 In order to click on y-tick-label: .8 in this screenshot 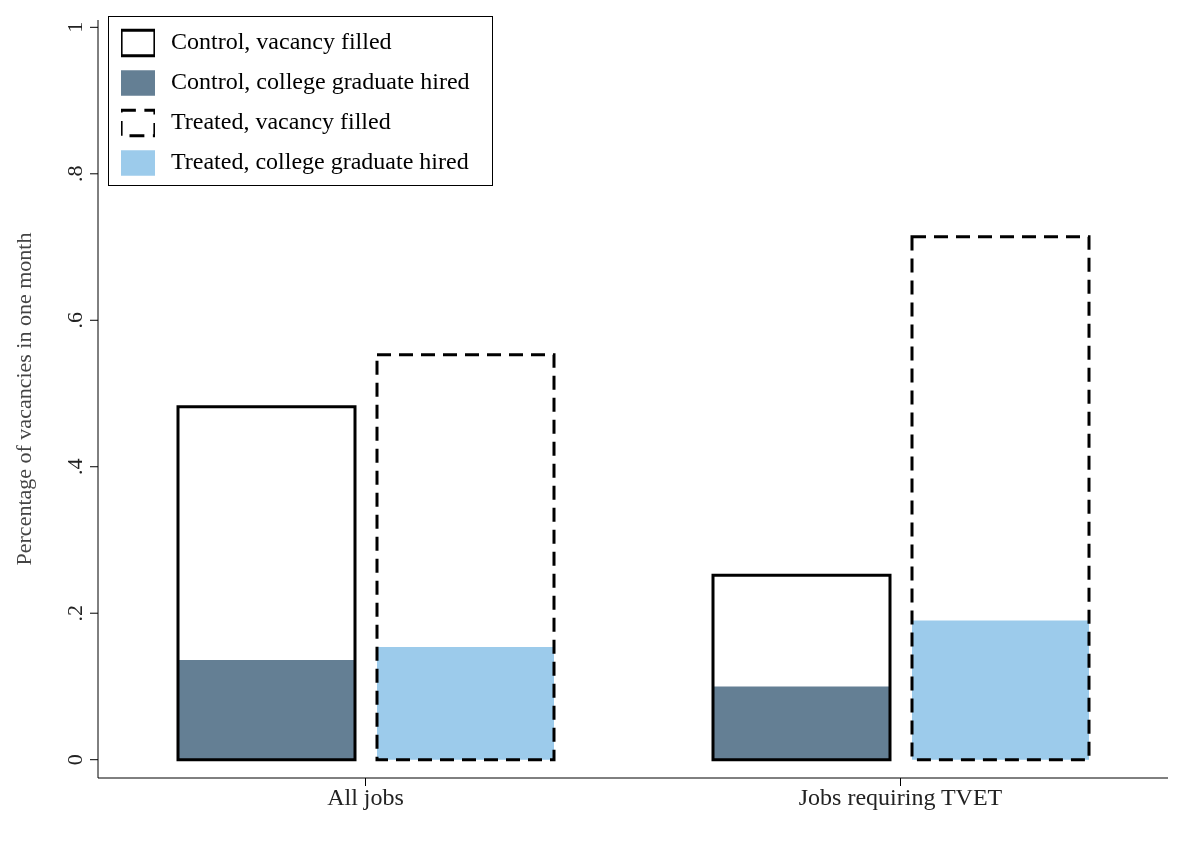, I will do `click(74, 174)`.